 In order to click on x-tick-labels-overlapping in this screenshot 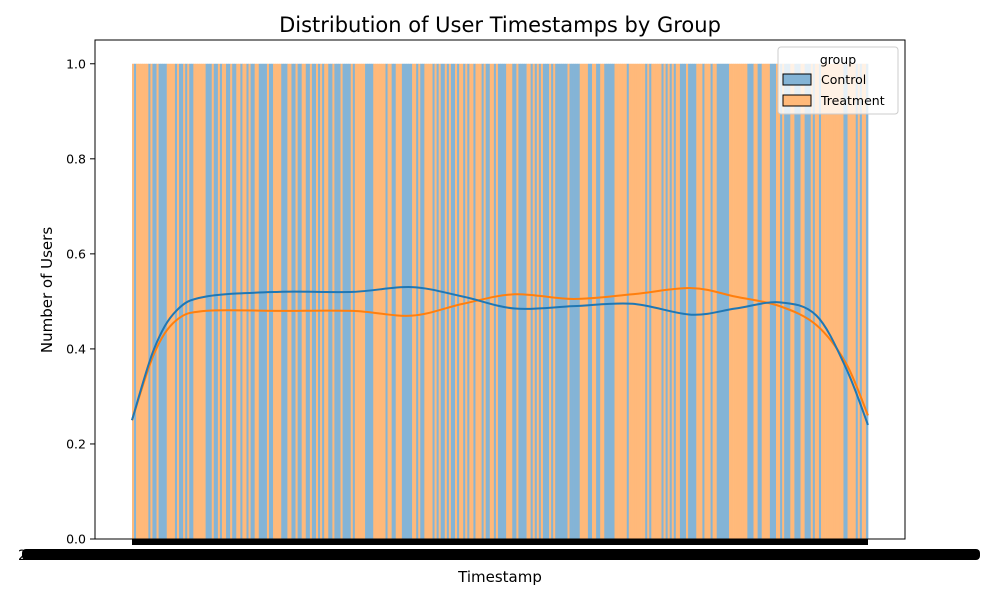, I will do `click(501, 554)`.